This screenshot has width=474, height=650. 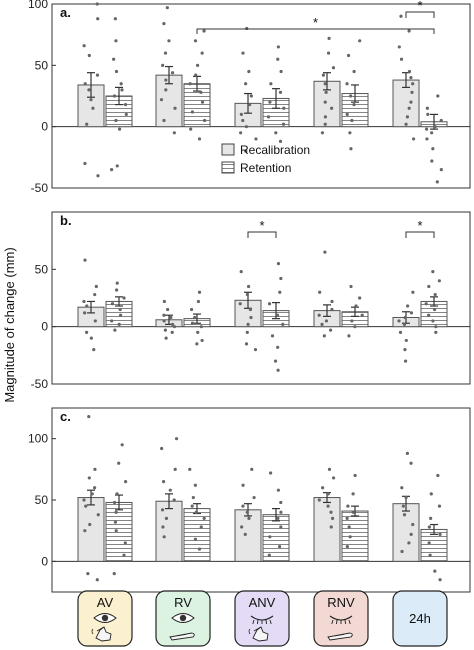 What do you see at coordinates (40, 384) in the screenshot?
I see `y-tick-label: -50` at bounding box center [40, 384].